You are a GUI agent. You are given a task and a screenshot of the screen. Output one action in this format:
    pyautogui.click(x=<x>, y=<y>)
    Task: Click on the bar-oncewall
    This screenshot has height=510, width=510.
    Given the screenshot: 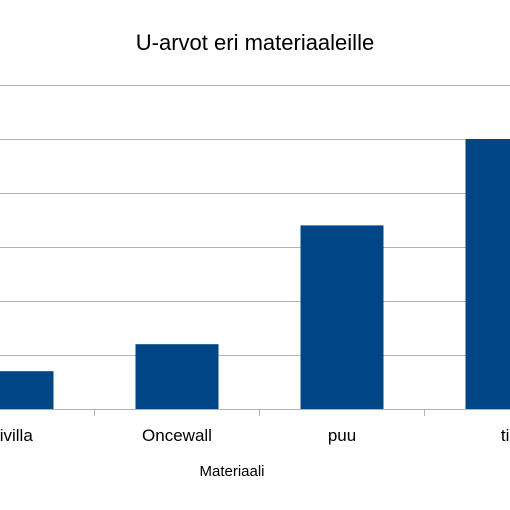 What is the action you would take?
    pyautogui.click(x=177, y=376)
    